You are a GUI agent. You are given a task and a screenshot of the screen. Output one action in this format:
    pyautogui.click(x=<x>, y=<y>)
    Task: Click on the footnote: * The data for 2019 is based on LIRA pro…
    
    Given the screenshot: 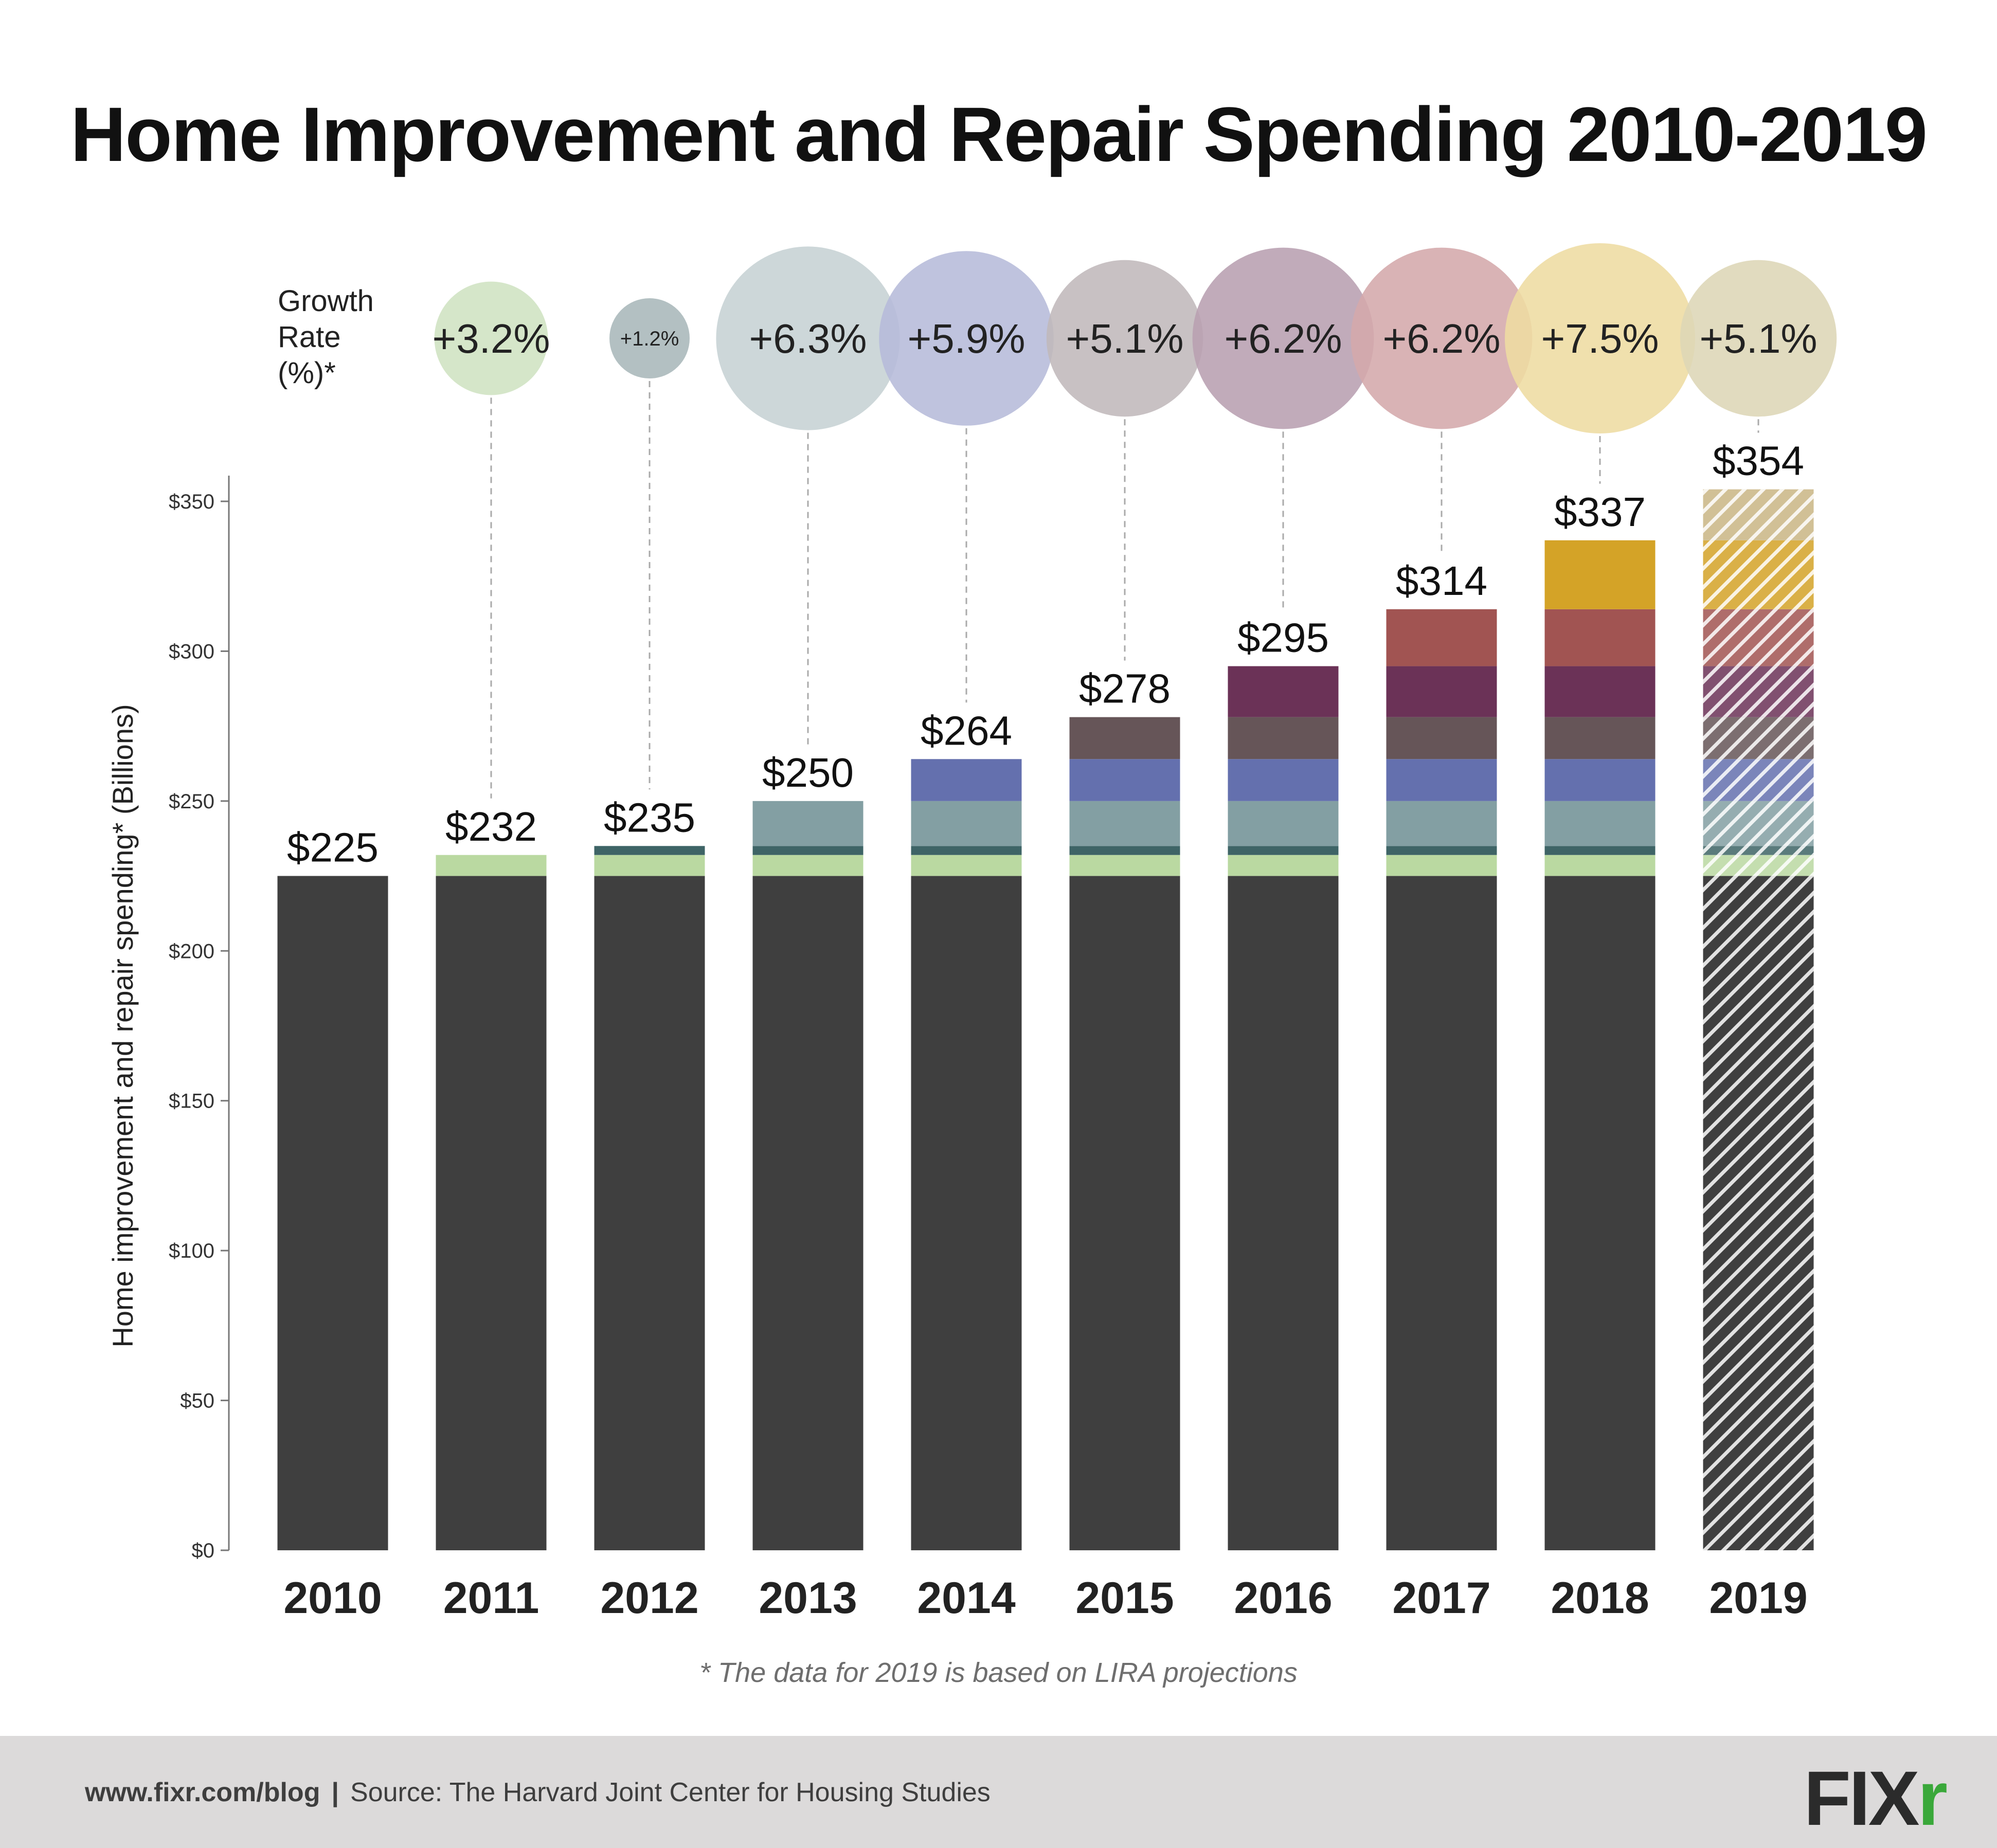 What is the action you would take?
    pyautogui.click(x=998, y=1672)
    